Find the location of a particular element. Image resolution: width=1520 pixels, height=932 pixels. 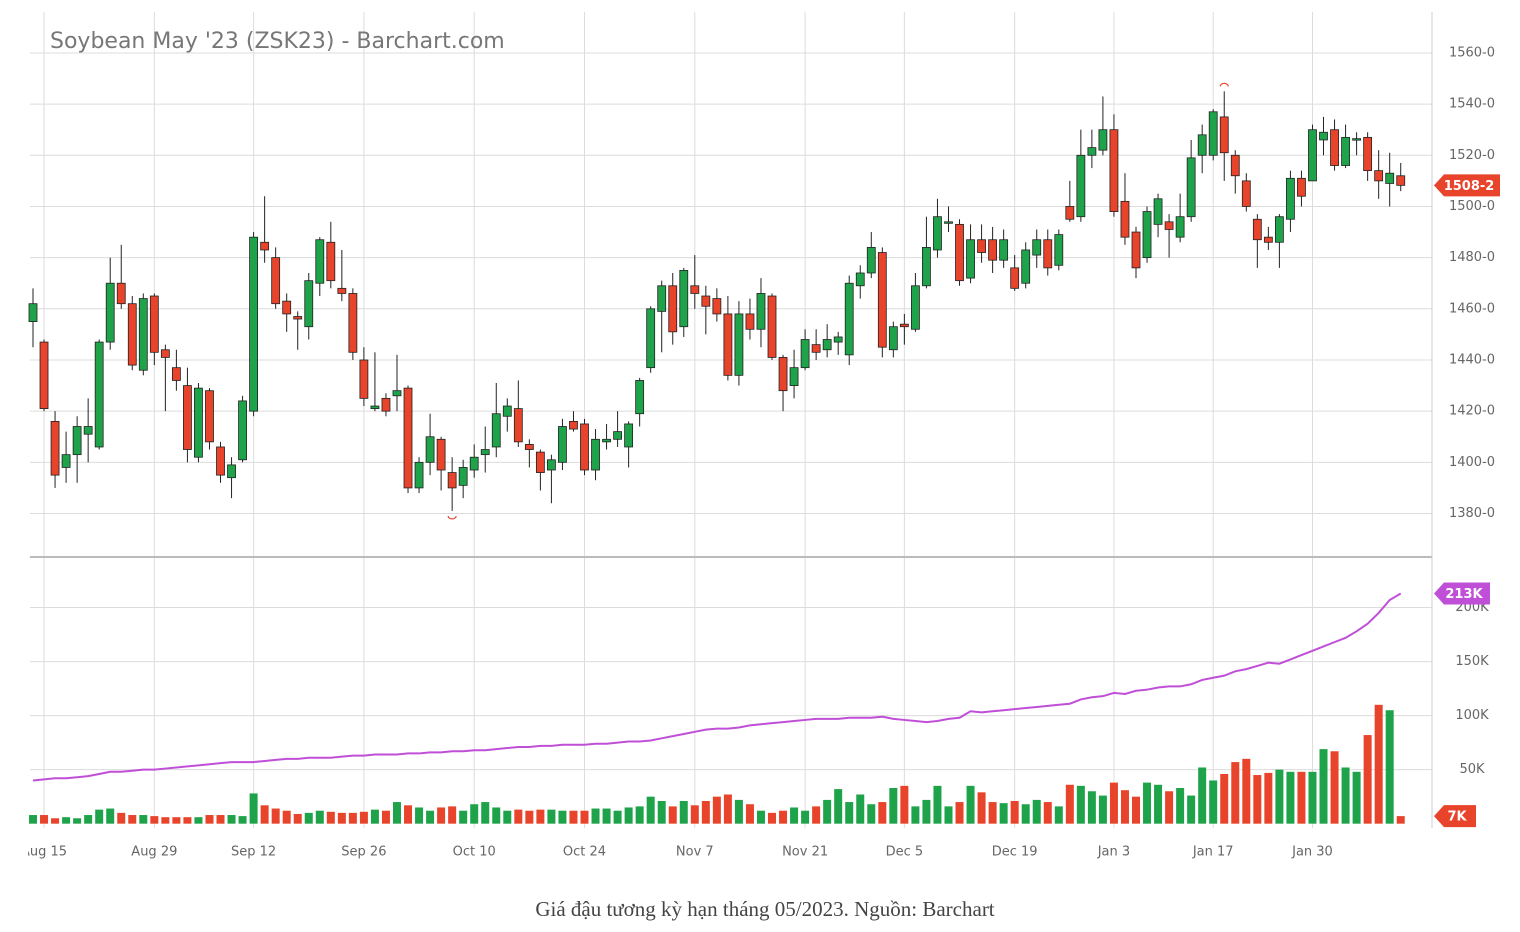

x-tick-label: Sep 12 is located at coordinates (253, 852).